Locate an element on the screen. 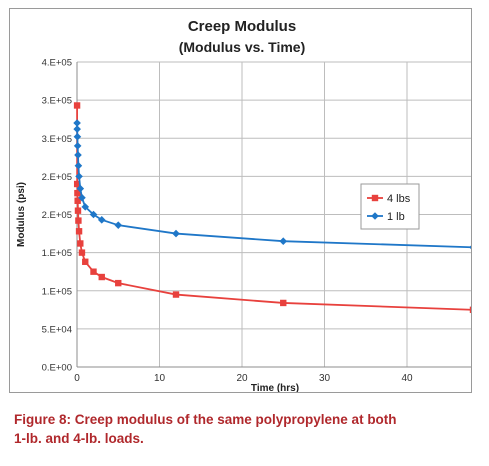  legend-label: 1 lb is located at coordinates (396, 217).